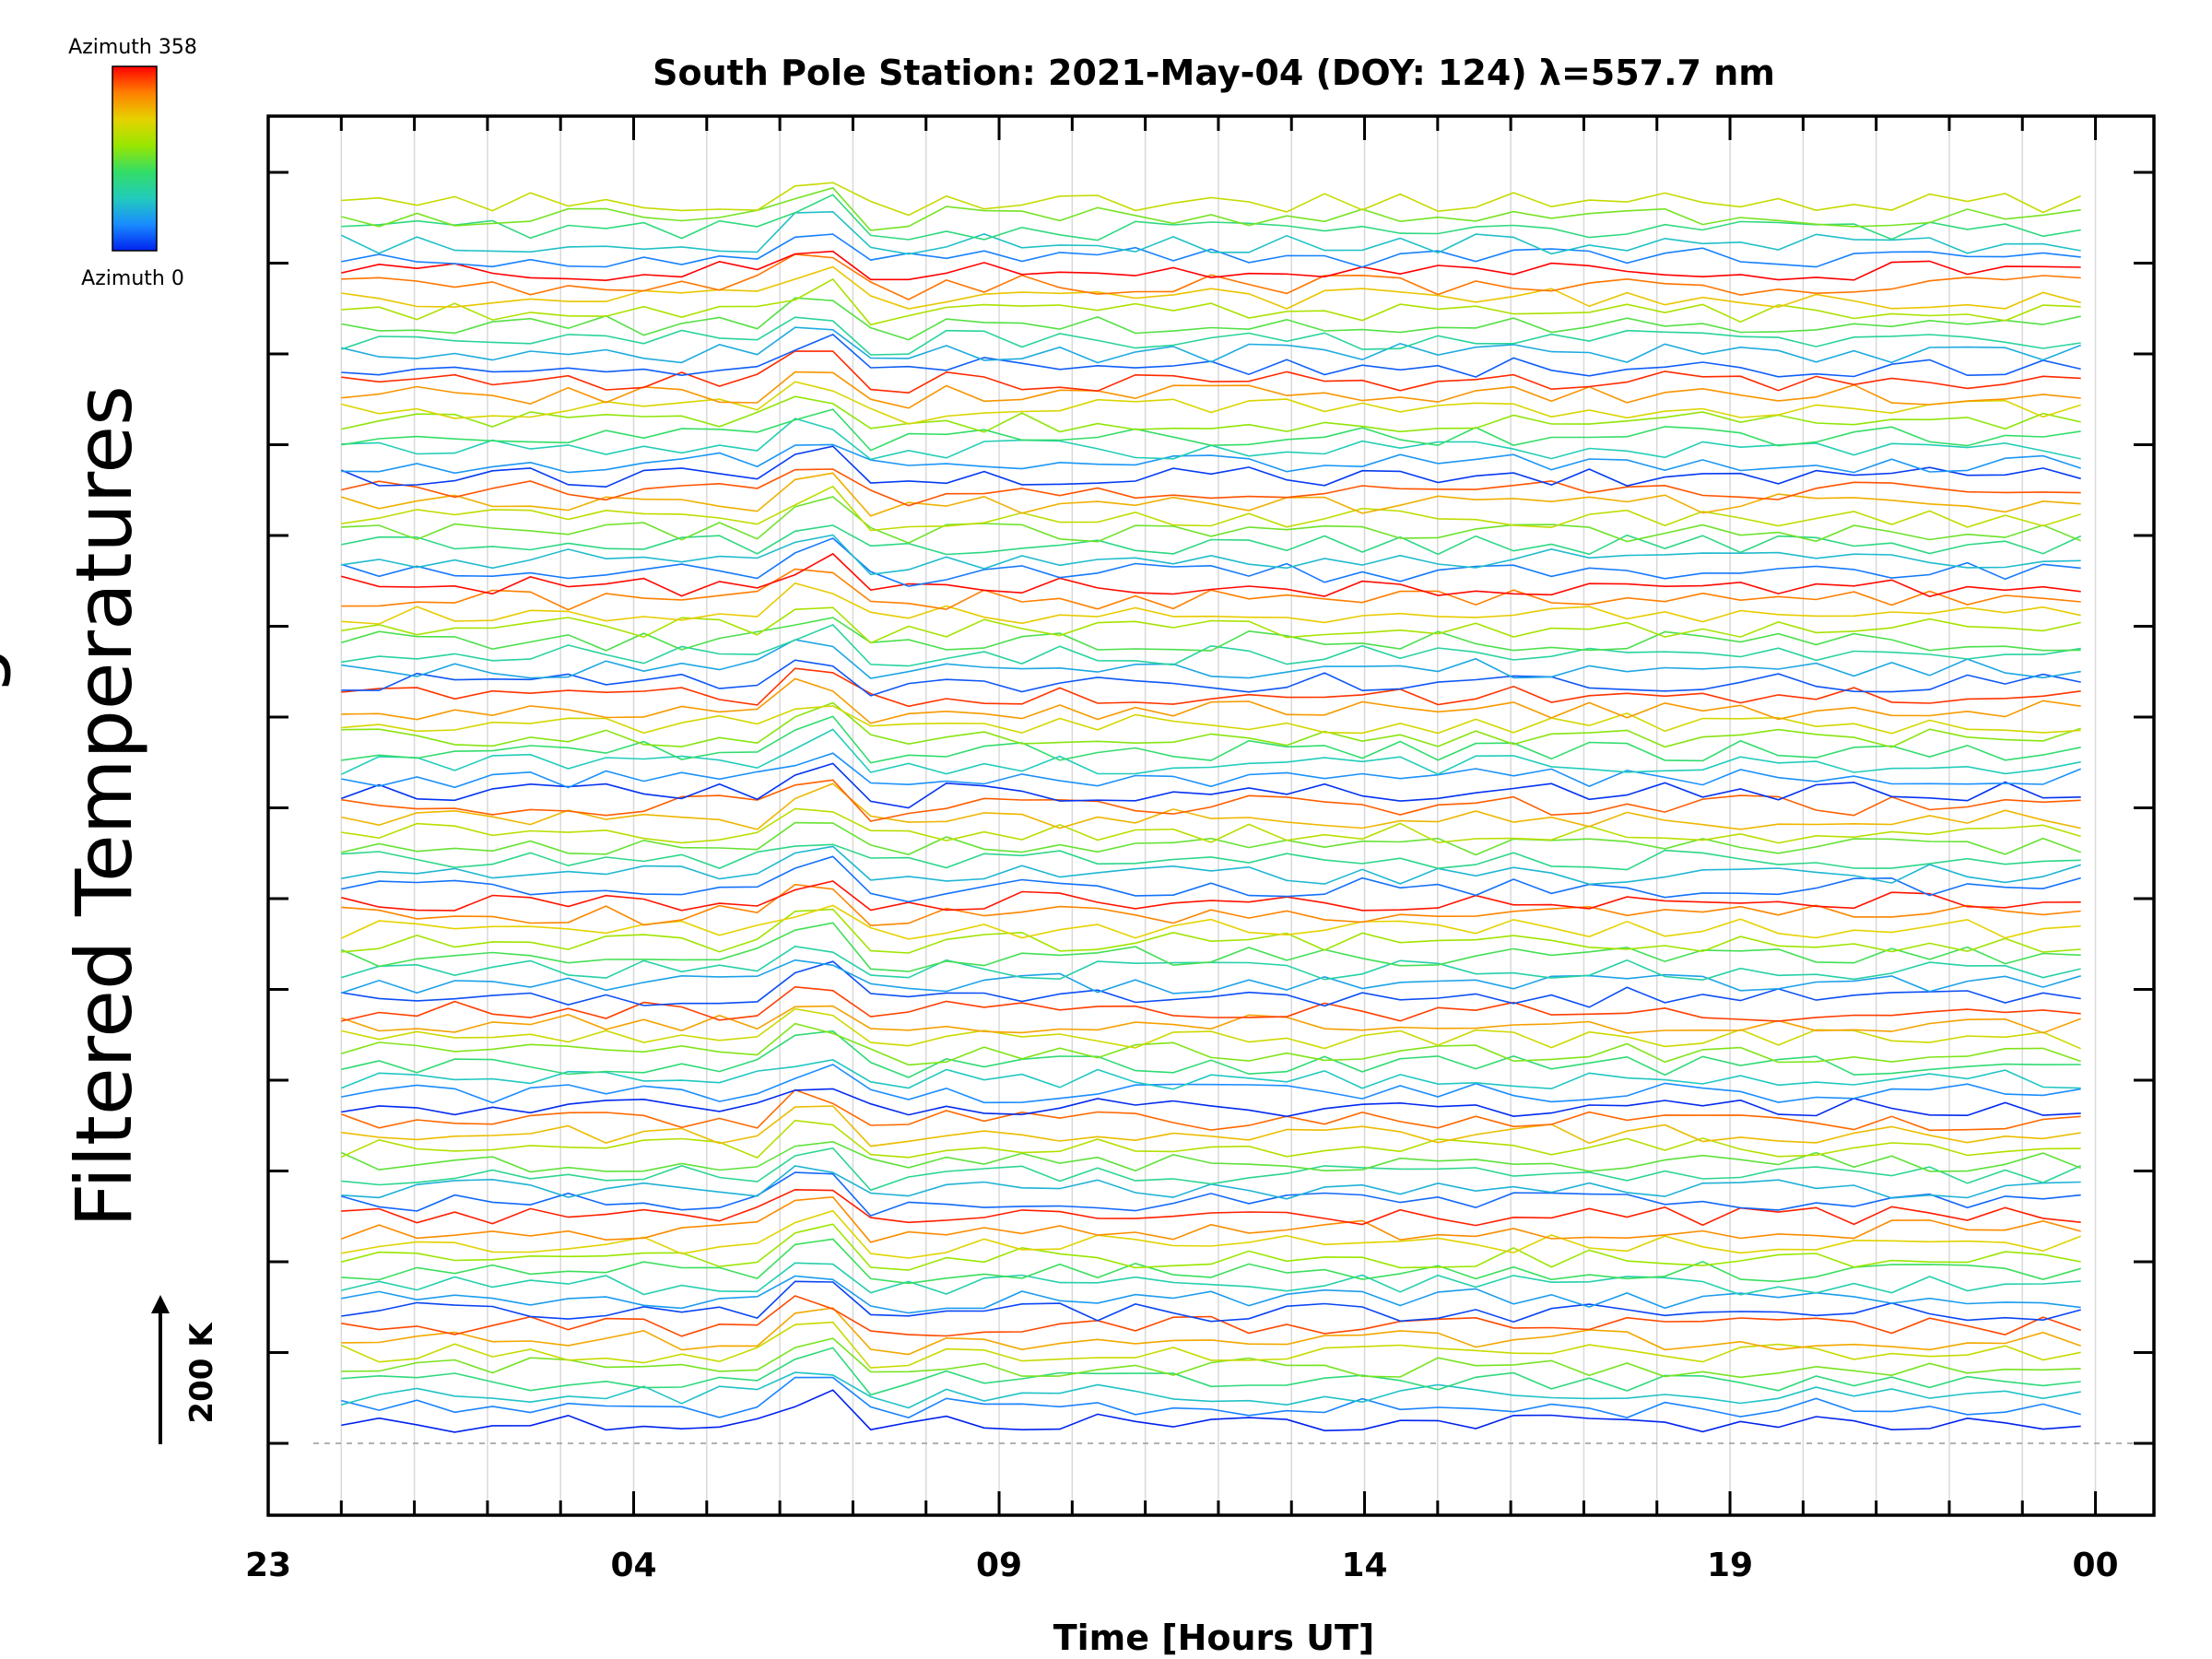  I want to click on y-axis-label: Filtered Temperatures, so click(104, 806).